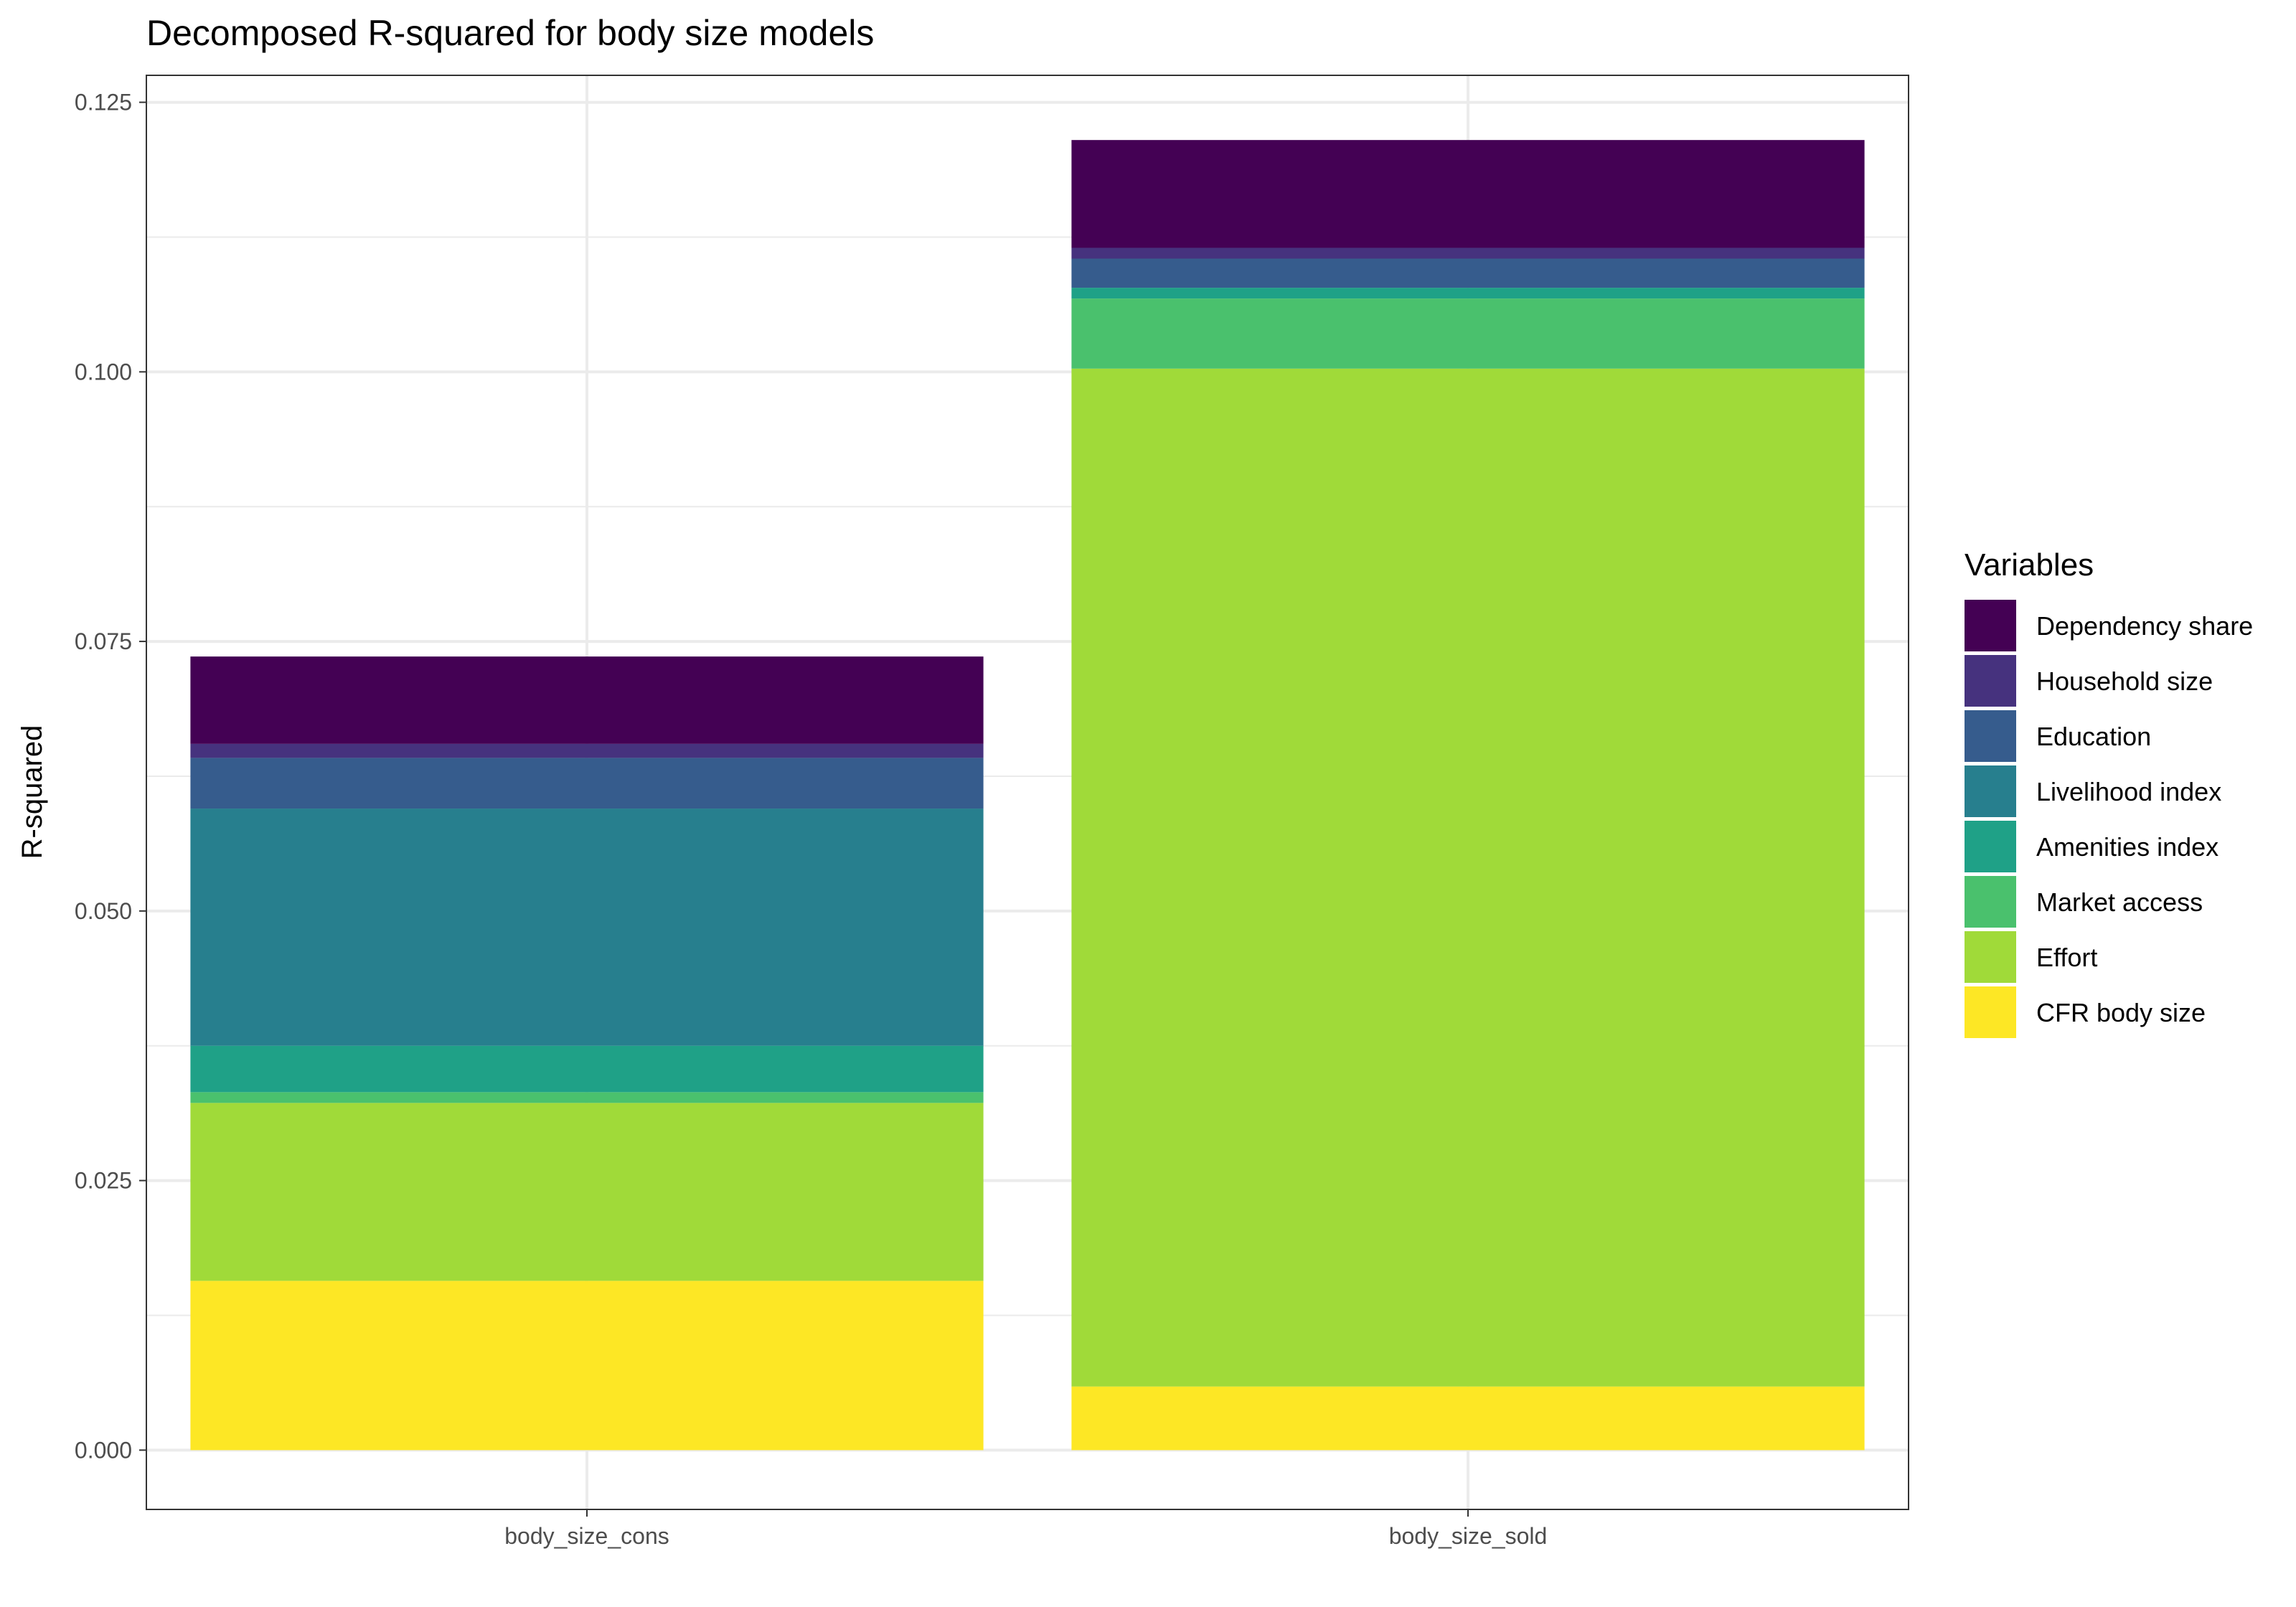  Describe the element at coordinates (2128, 847) in the screenshot. I see `legend-label: Amenities index` at that location.